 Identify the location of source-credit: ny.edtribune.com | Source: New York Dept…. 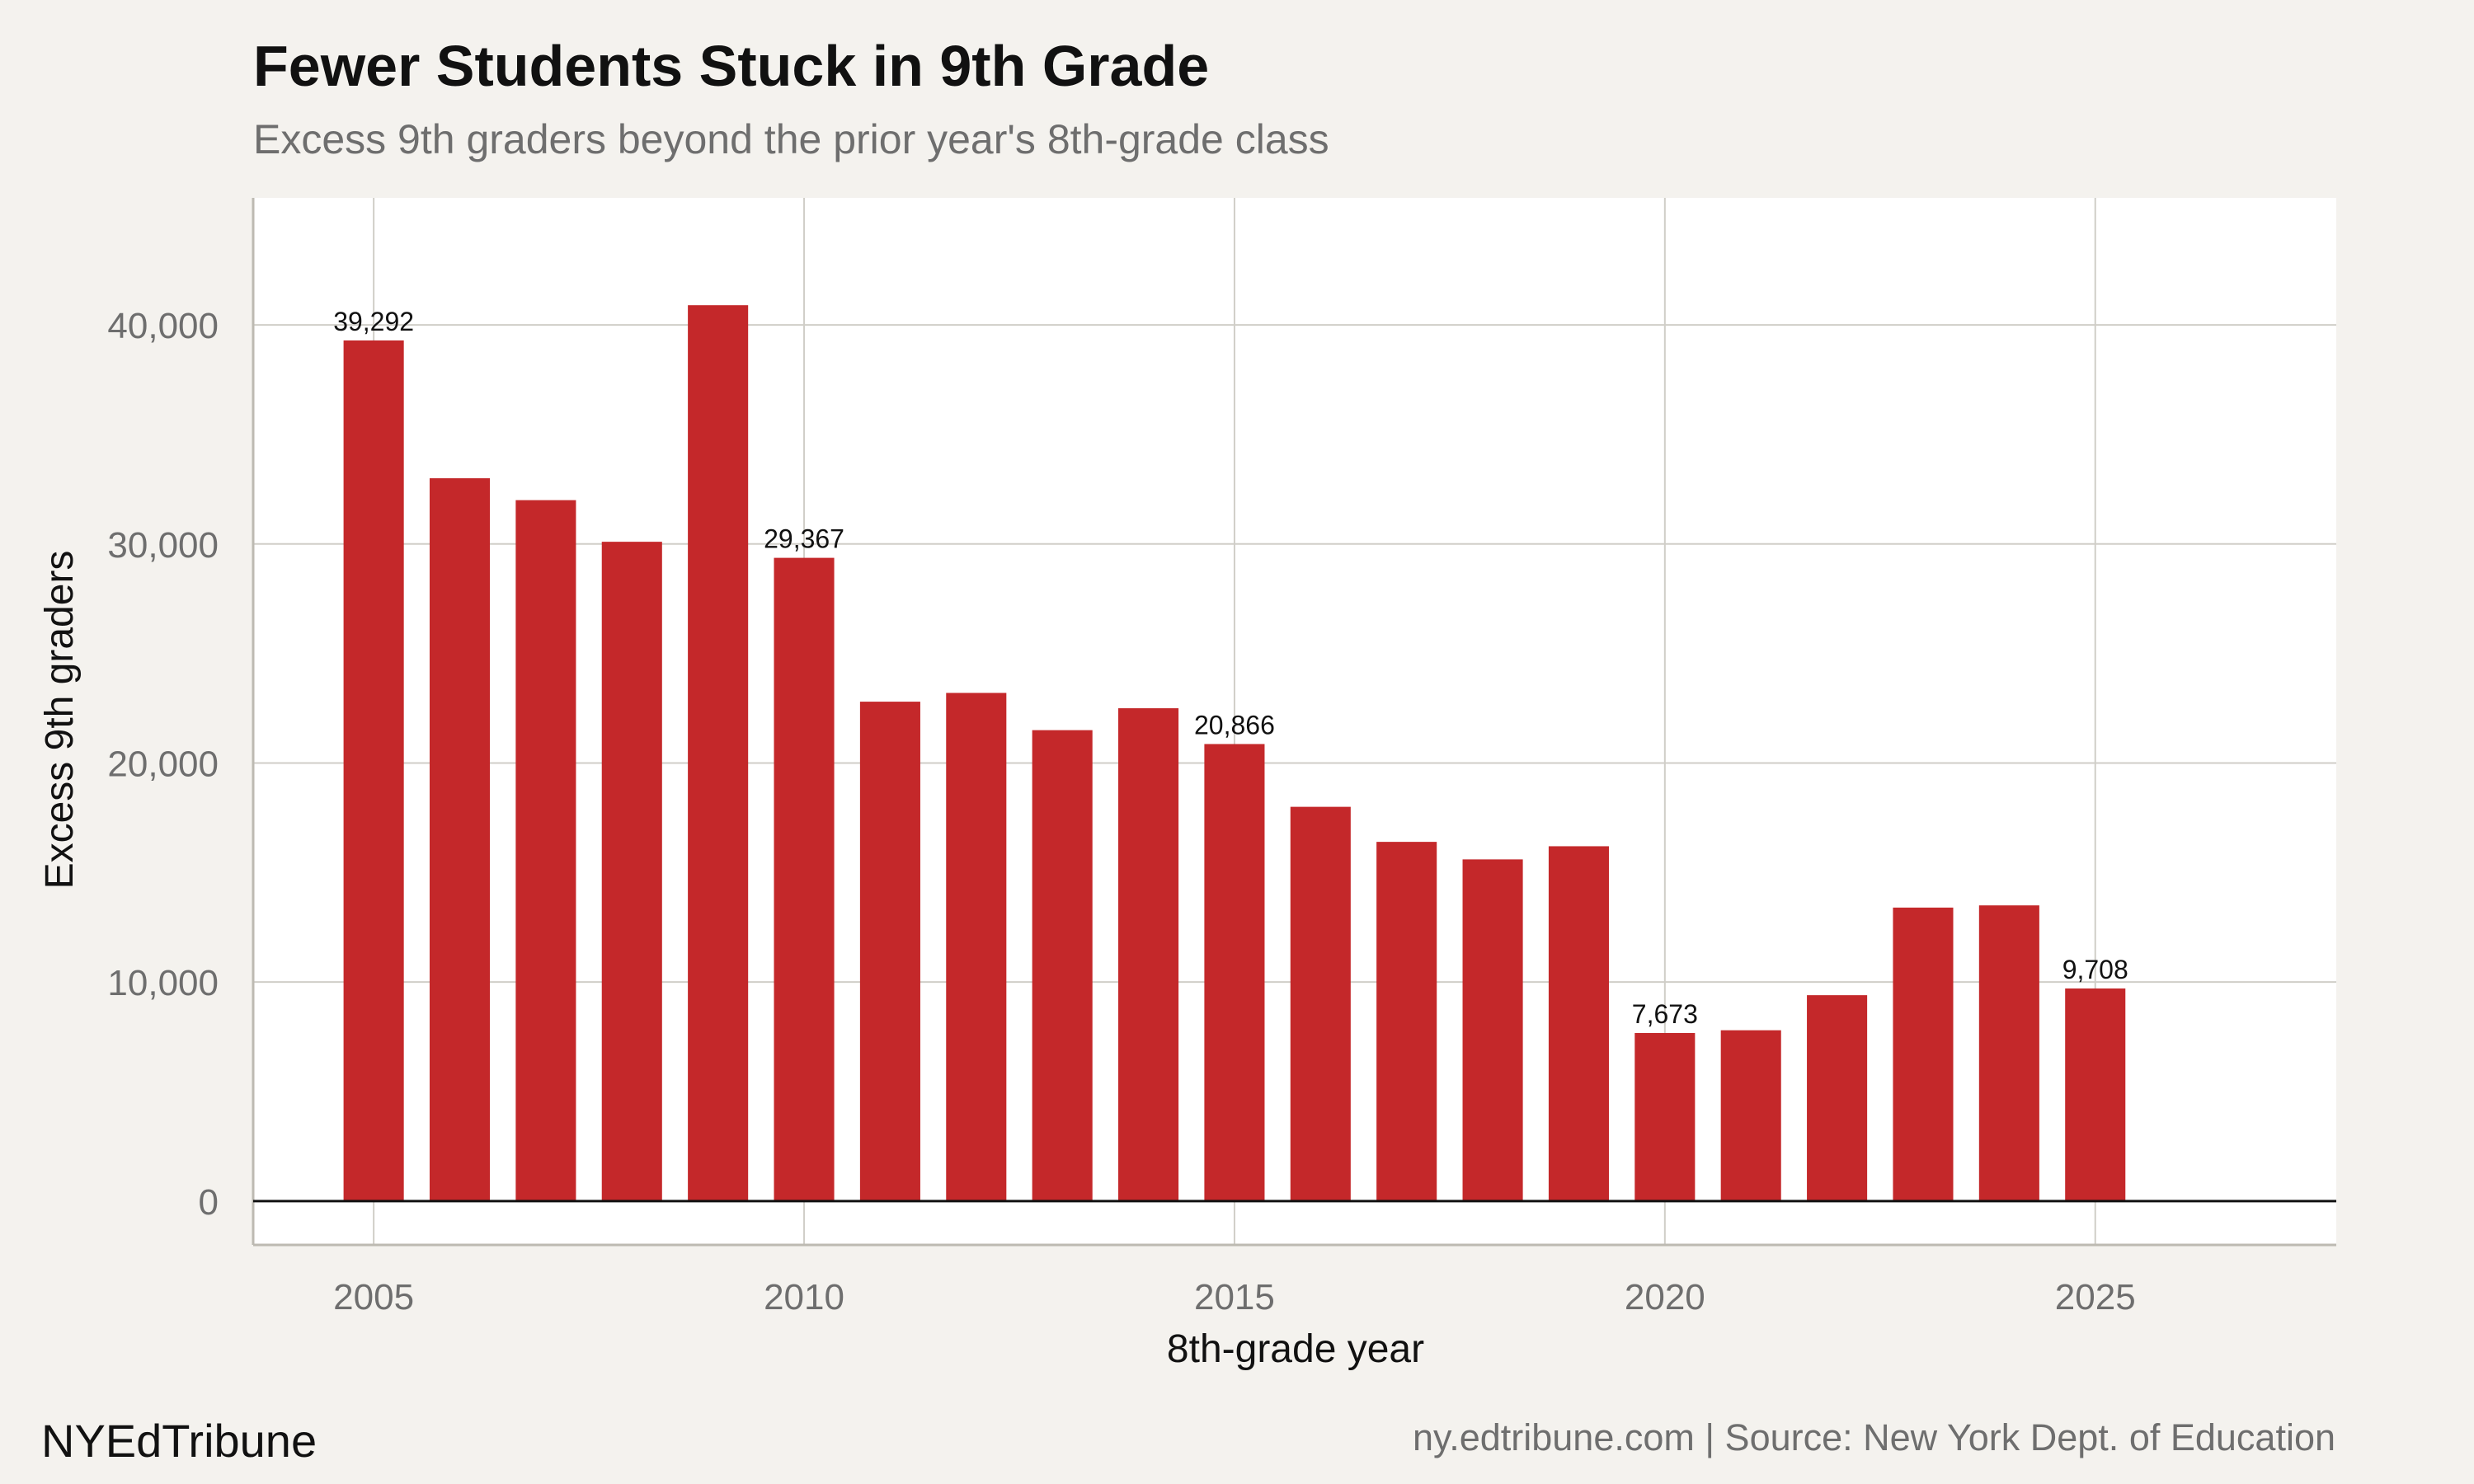
(1874, 1437).